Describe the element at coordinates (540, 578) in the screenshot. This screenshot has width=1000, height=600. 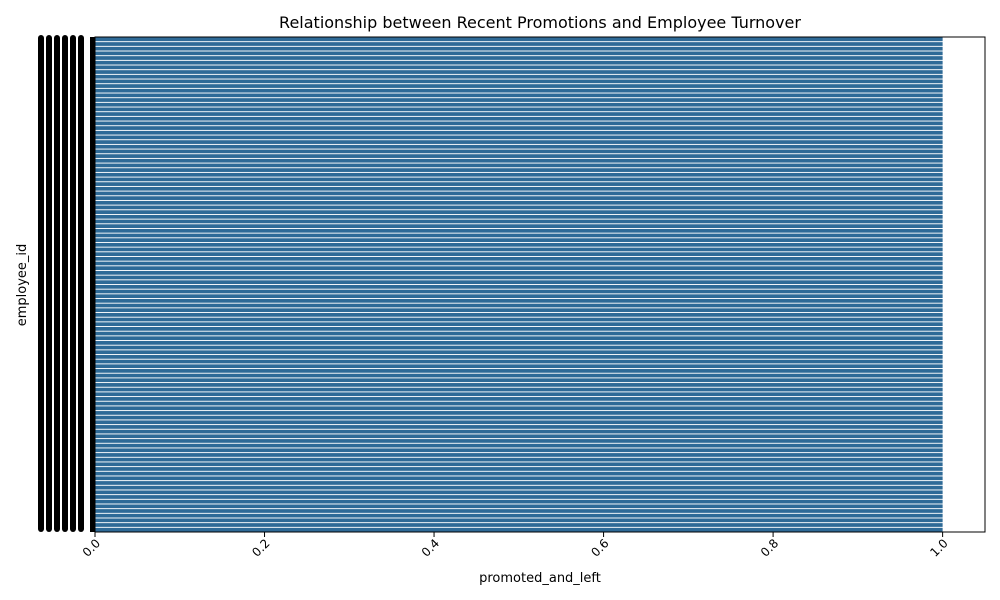
I see `x-axis-label: promoted_and_left` at that location.